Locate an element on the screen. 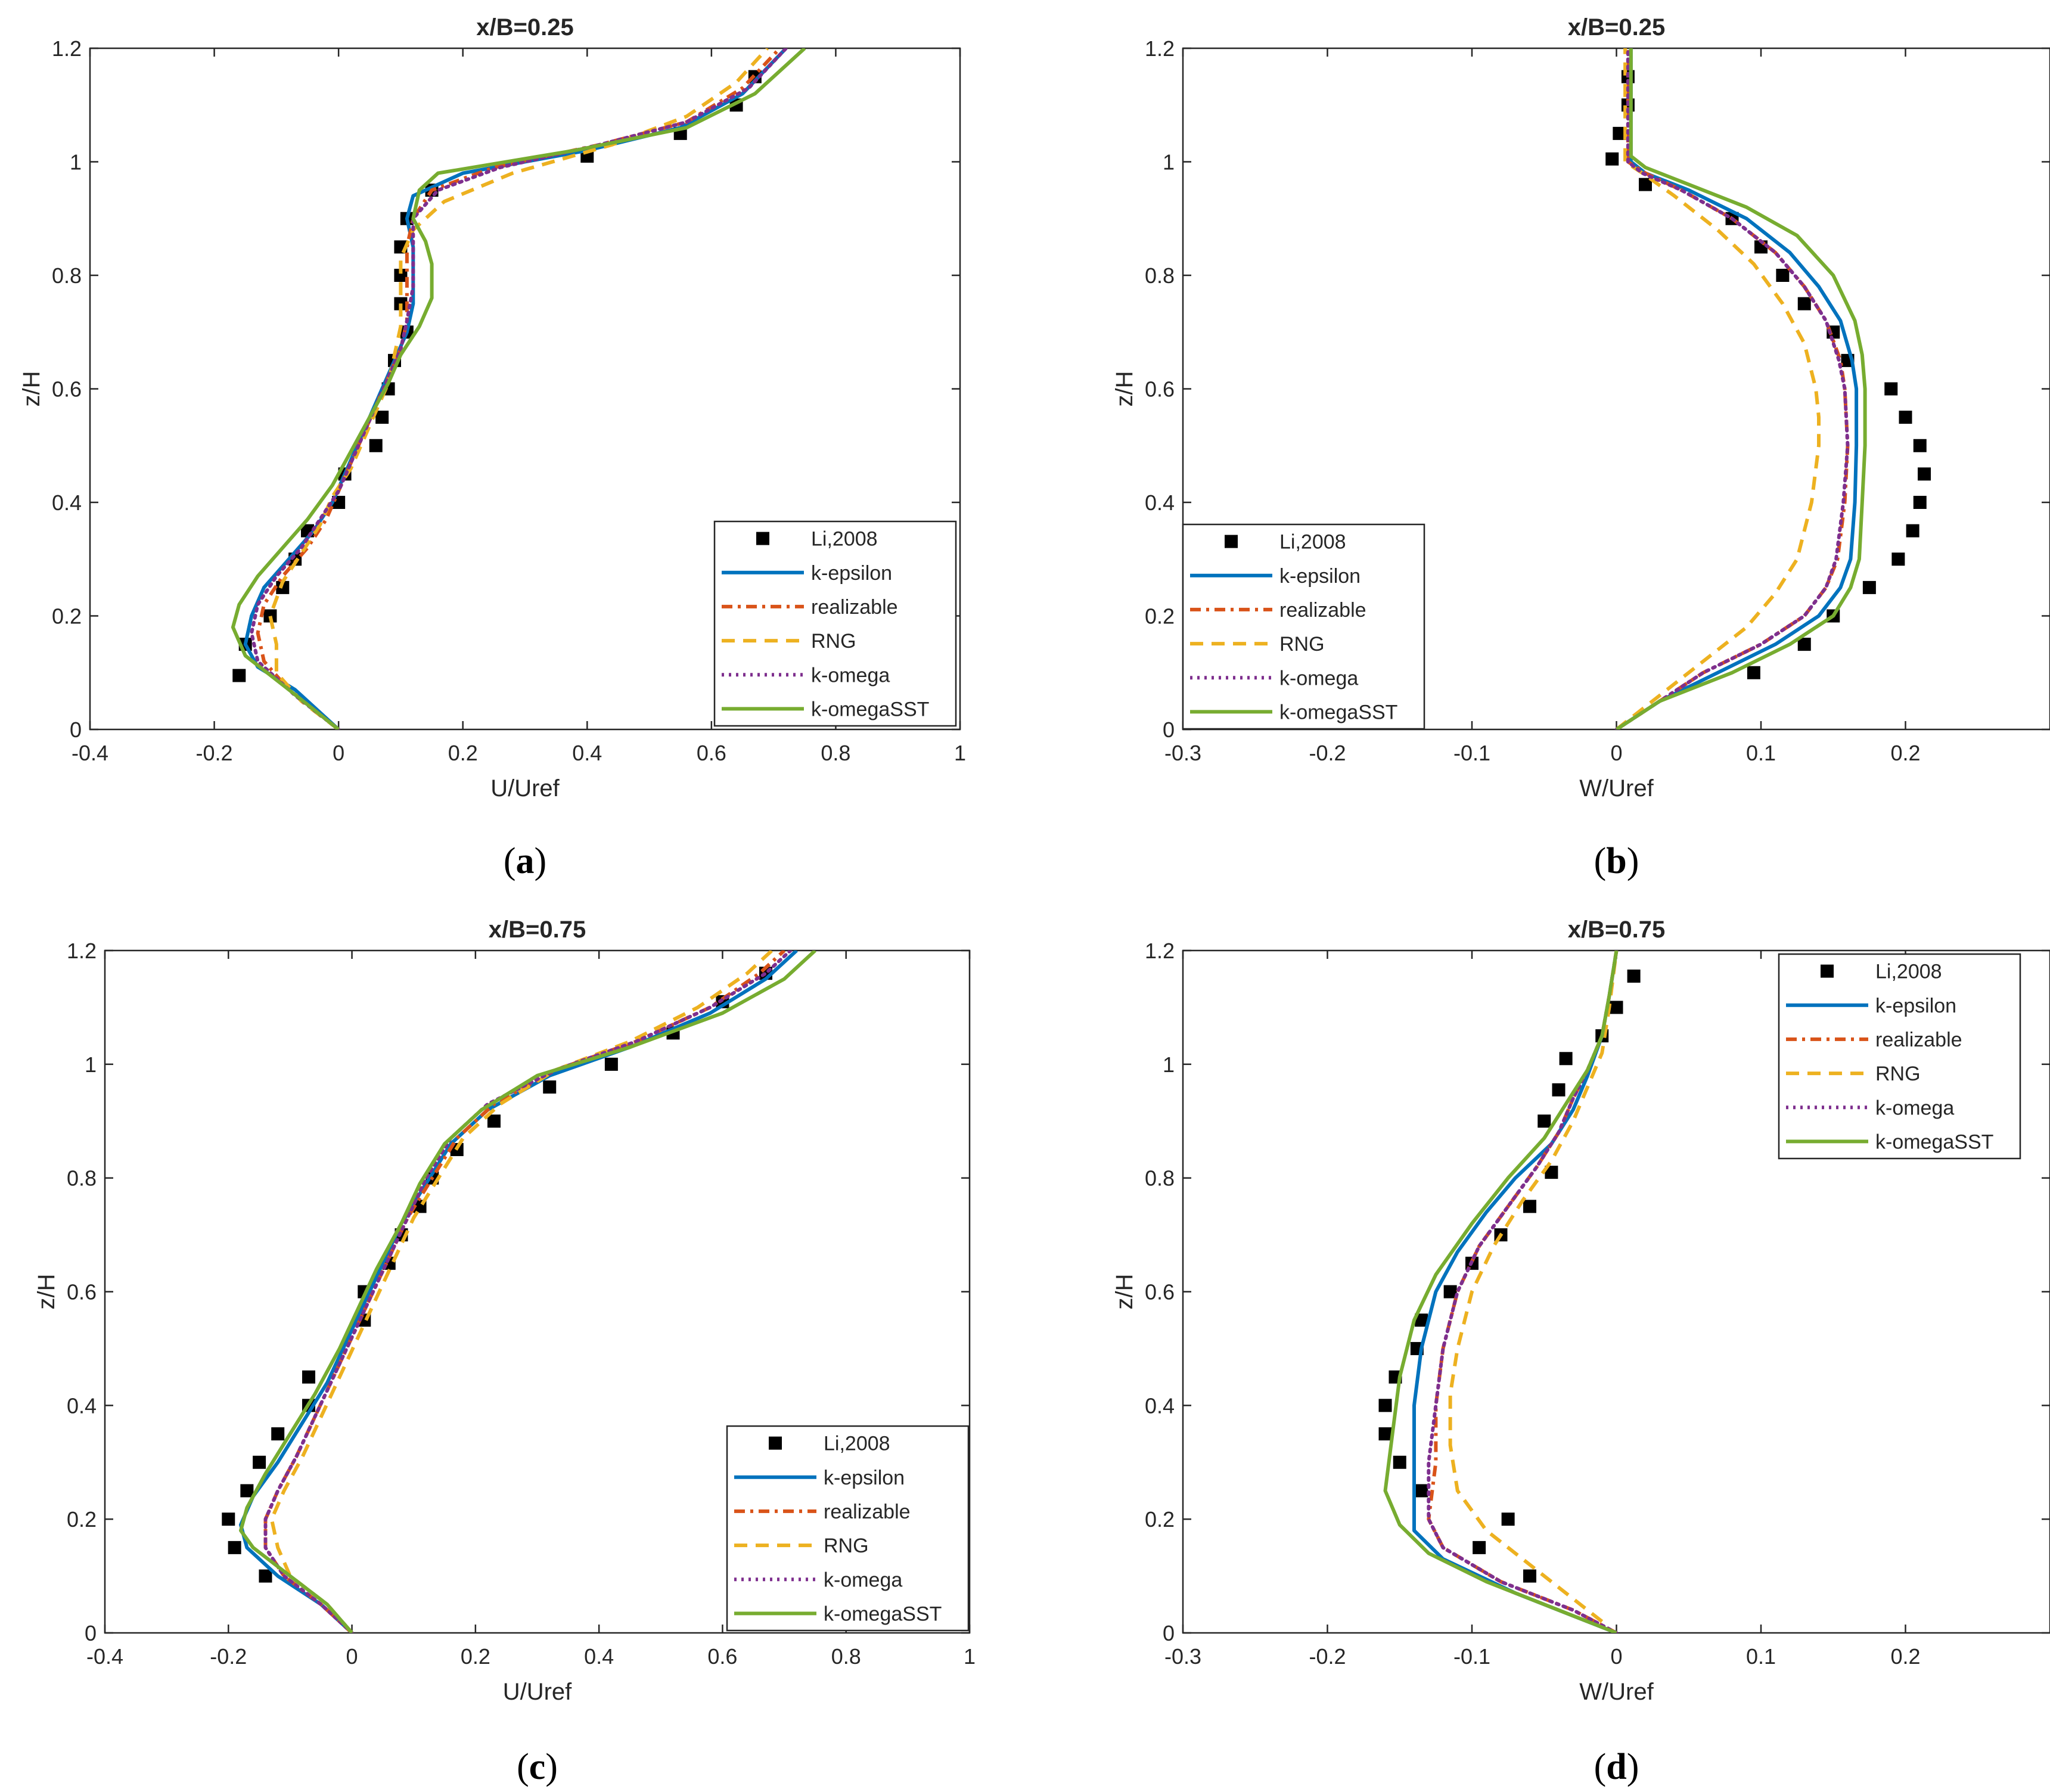 Image resolution: width=2050 pixels, height=1792 pixels. series-line-realizable is located at coordinates (518, 388).